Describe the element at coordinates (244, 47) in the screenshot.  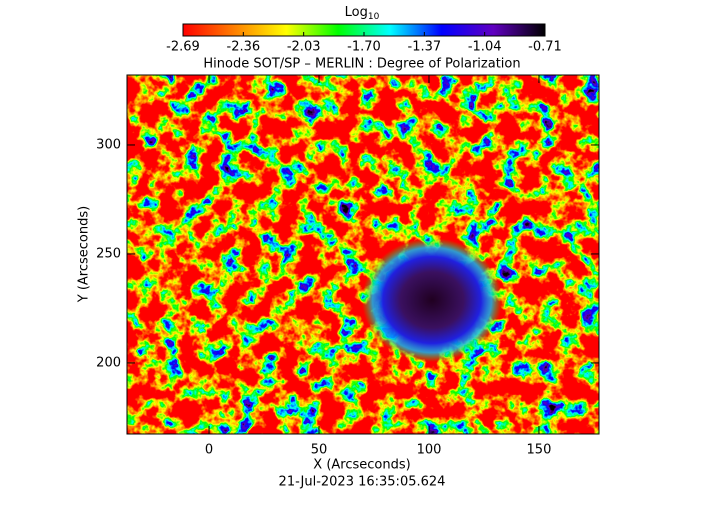
I see `colorbar-tick-label: -2.36` at that location.